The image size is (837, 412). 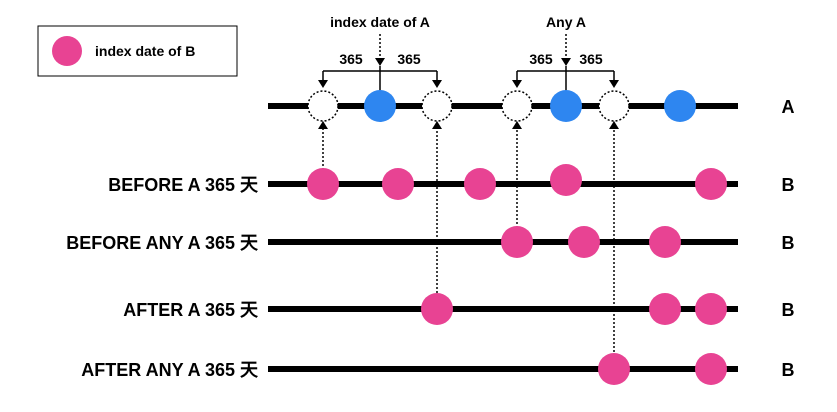 I want to click on row-tag: A, so click(x=788, y=107).